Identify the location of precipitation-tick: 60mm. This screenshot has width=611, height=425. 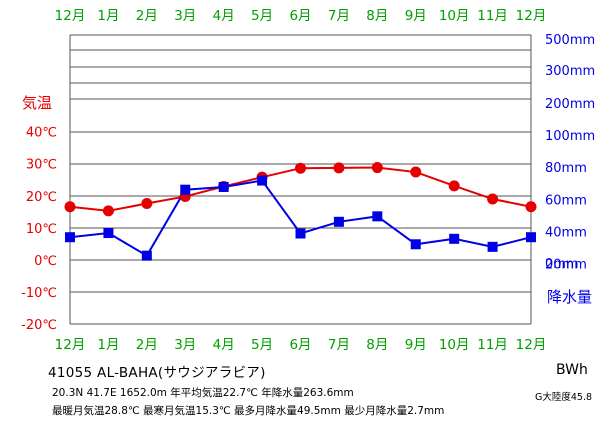
(566, 200).